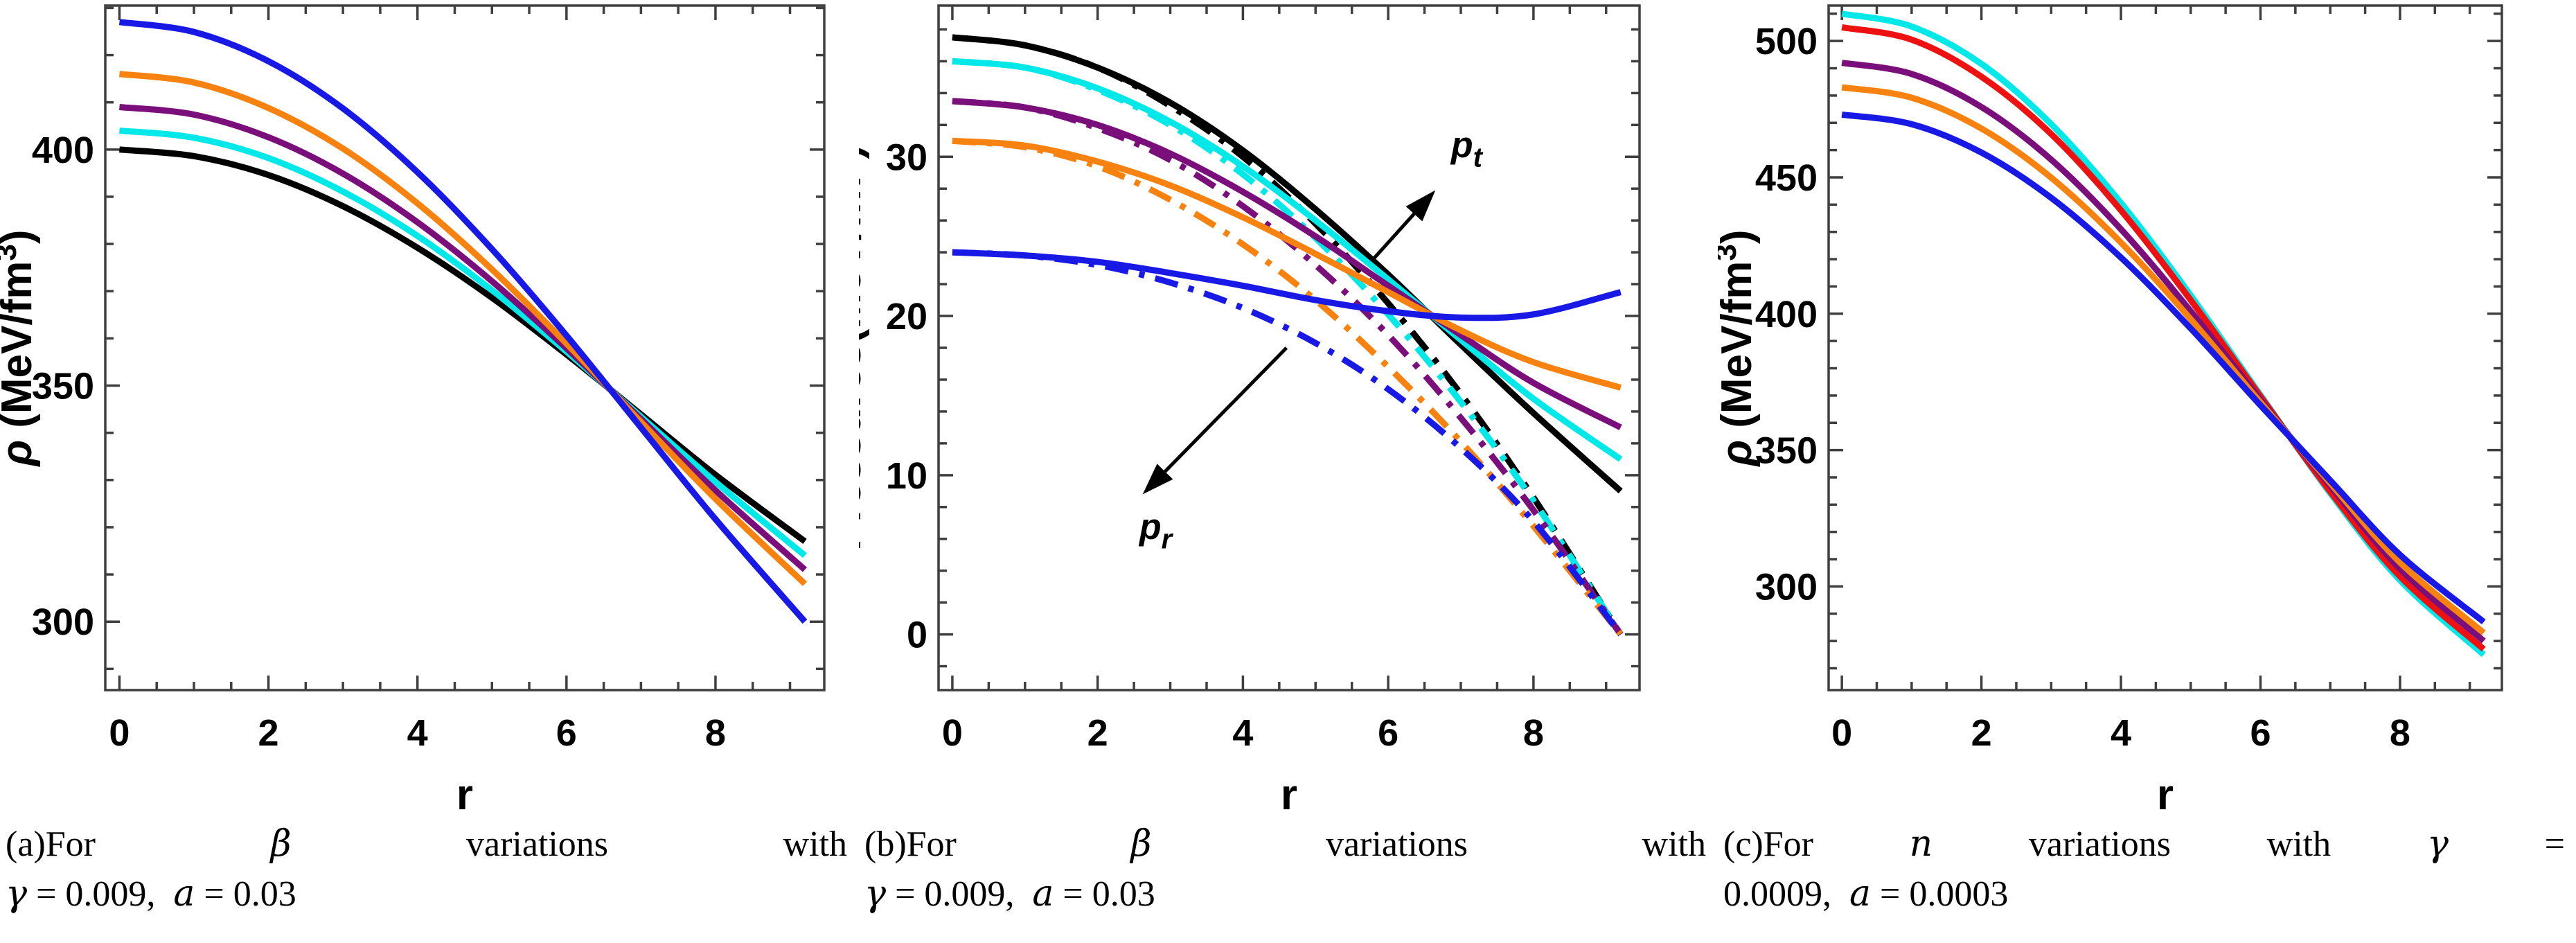 This screenshot has width=2576, height=943. I want to click on curve-b-pr-blue, so click(1288, 443).